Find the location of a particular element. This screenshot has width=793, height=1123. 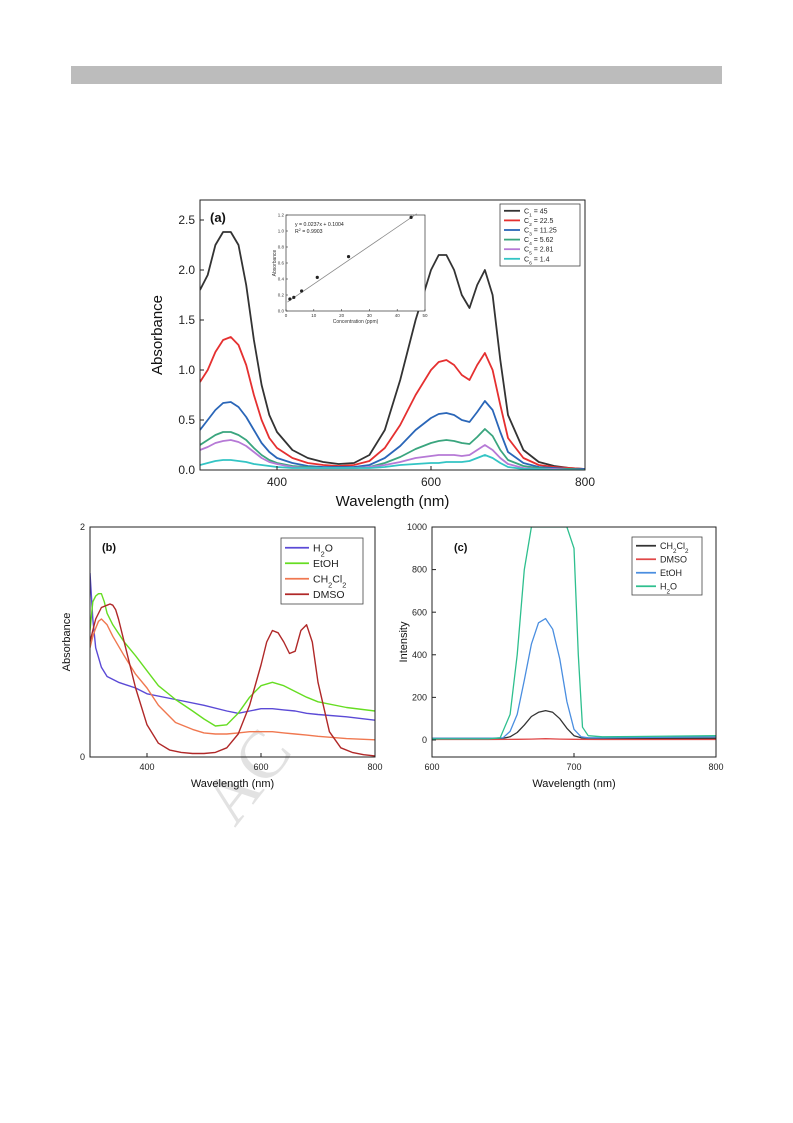

panel-label: (c) is located at coordinates (461, 548).